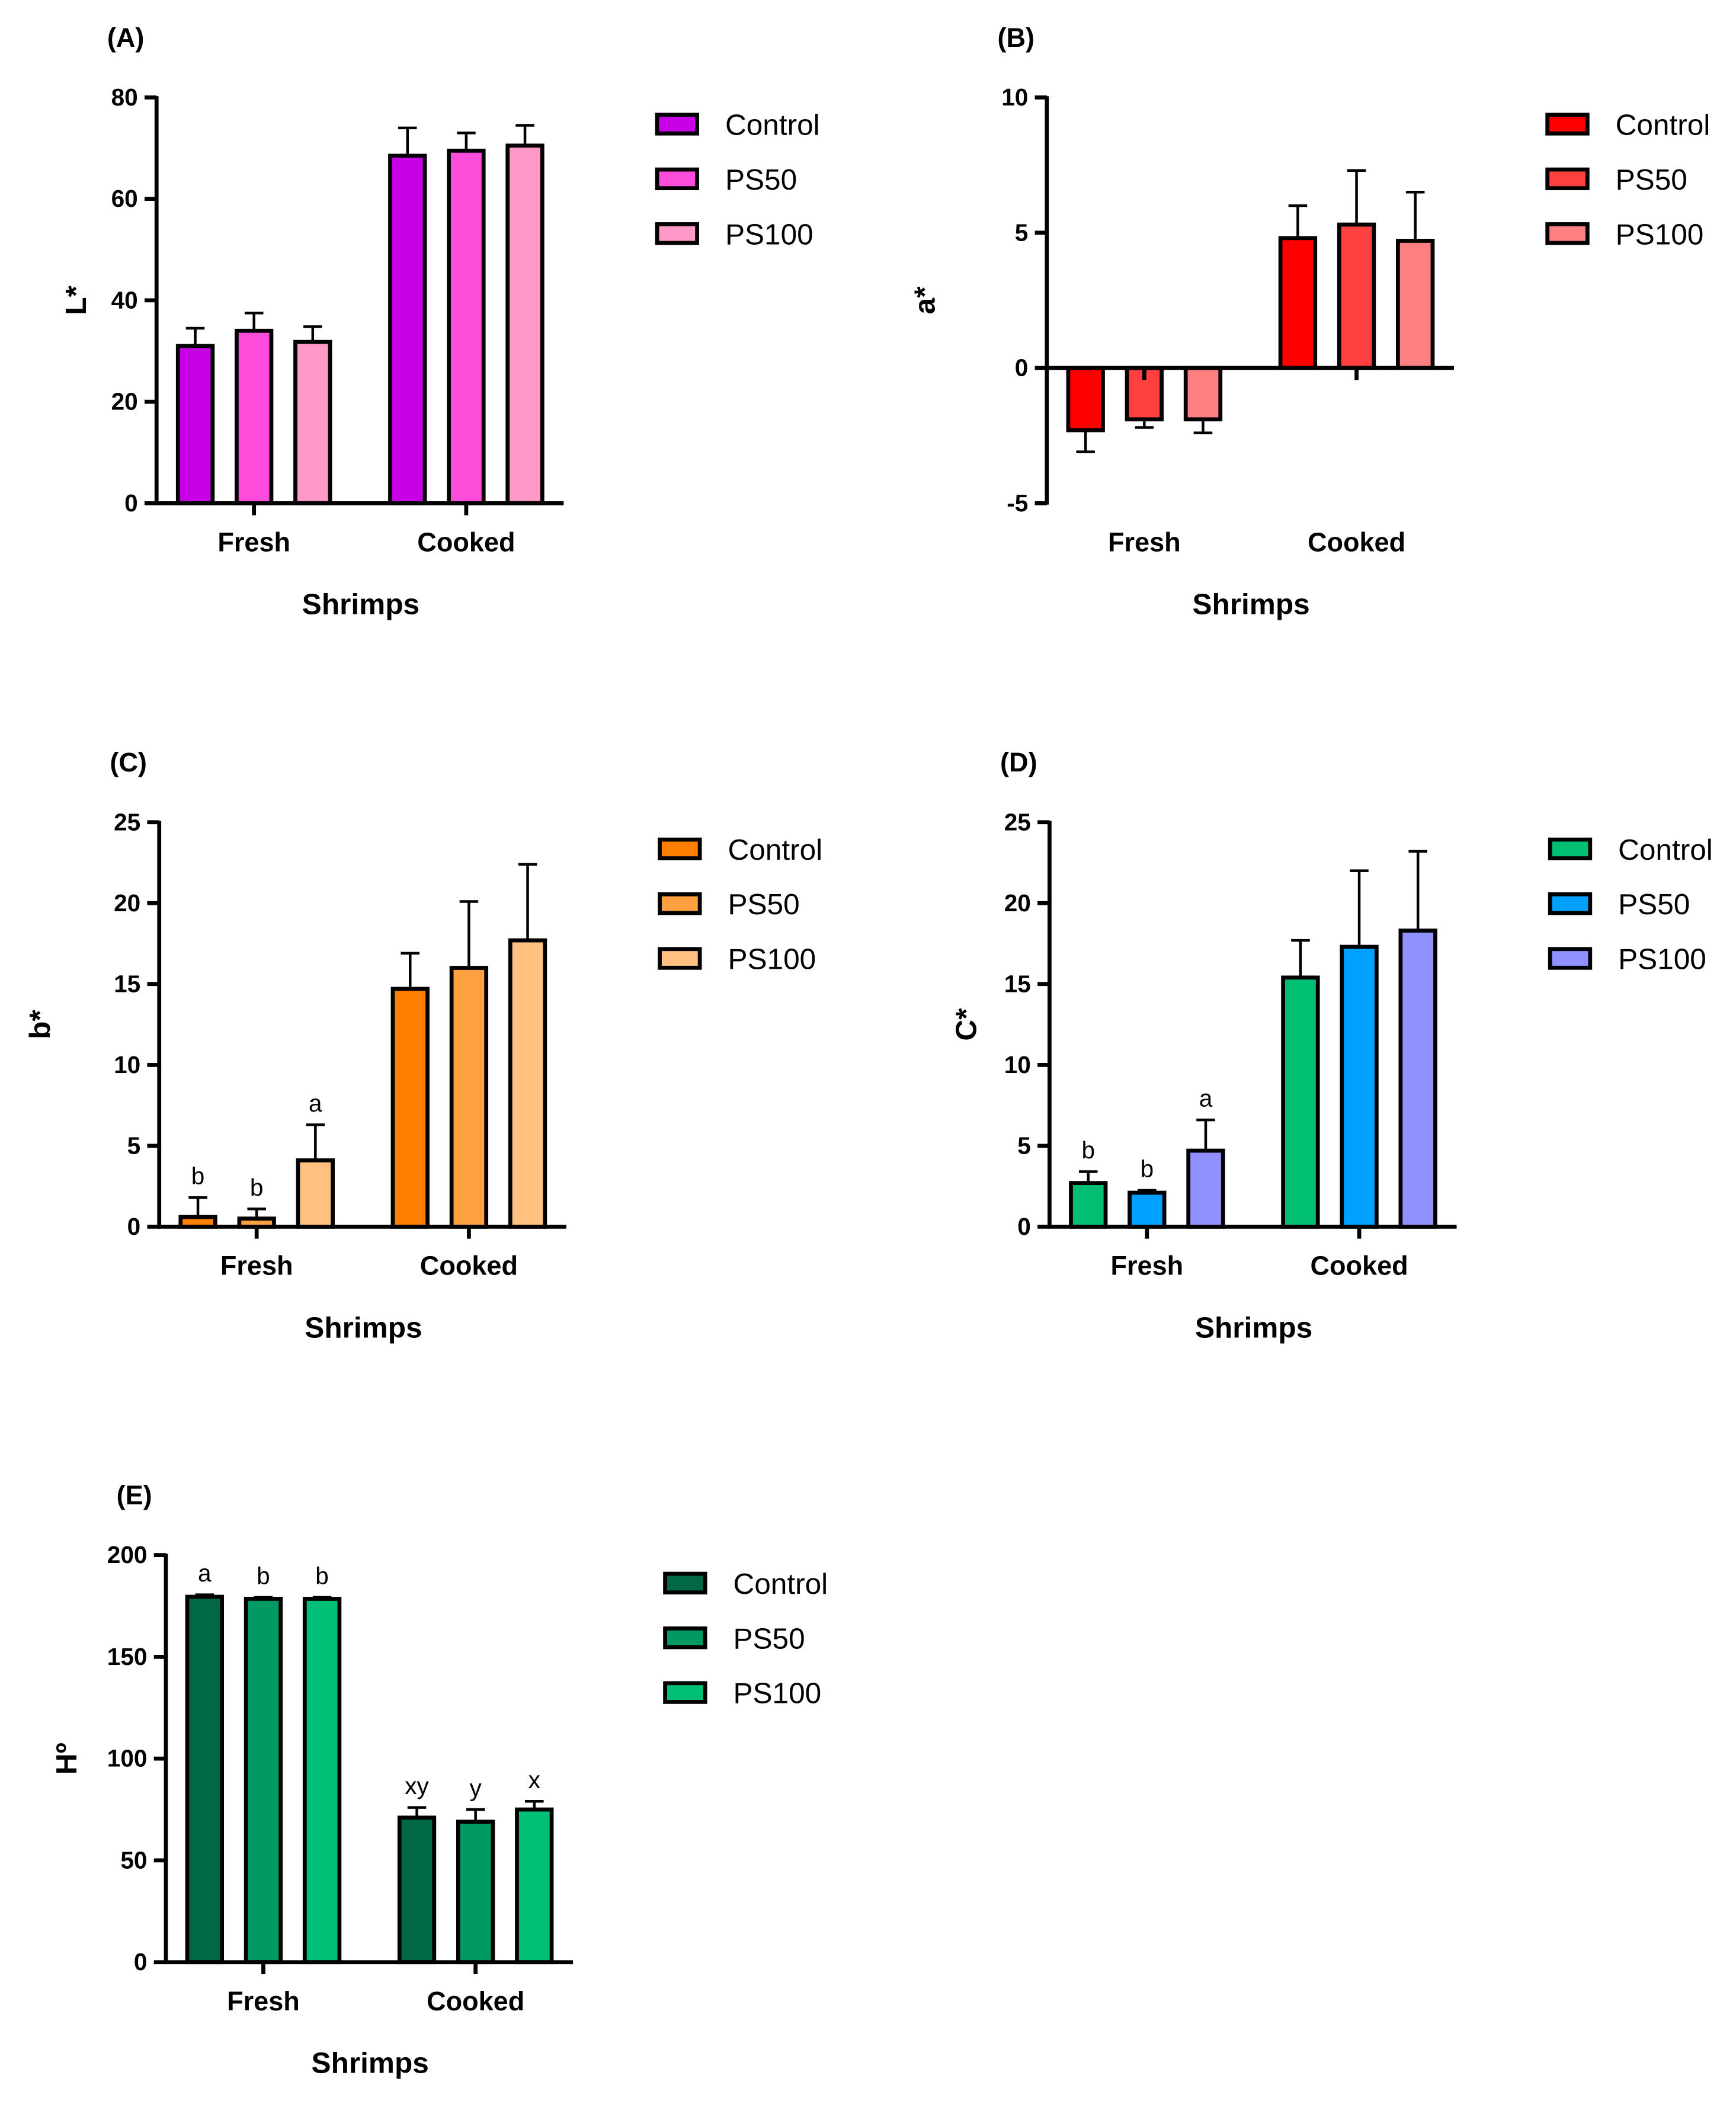  I want to click on y-axis-label: a*, so click(925, 300).